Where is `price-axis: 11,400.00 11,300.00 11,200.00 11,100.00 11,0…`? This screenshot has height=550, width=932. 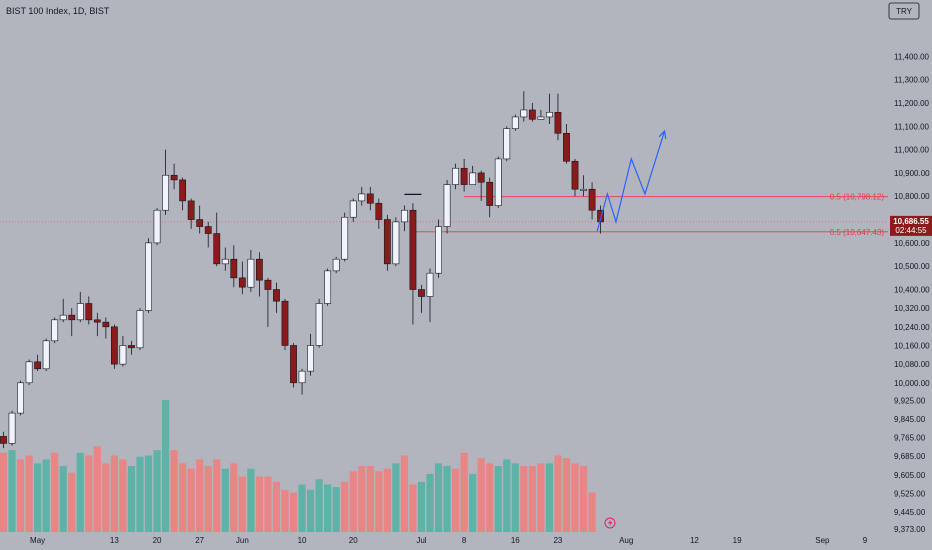 price-axis: 11,400.00 11,300.00 11,200.00 11,100.00 11,0… is located at coordinates (912, 293).